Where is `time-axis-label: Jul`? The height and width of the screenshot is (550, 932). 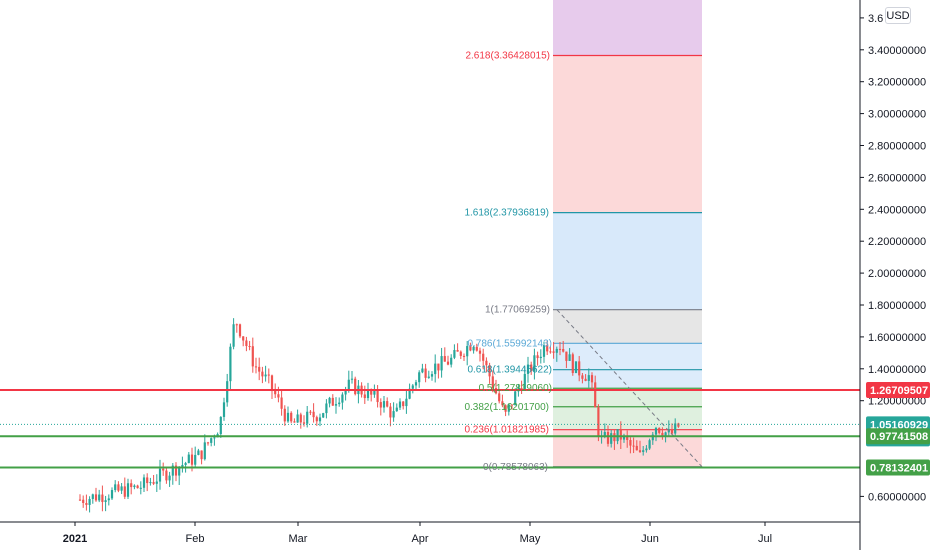
time-axis-label: Jul is located at coordinates (765, 539).